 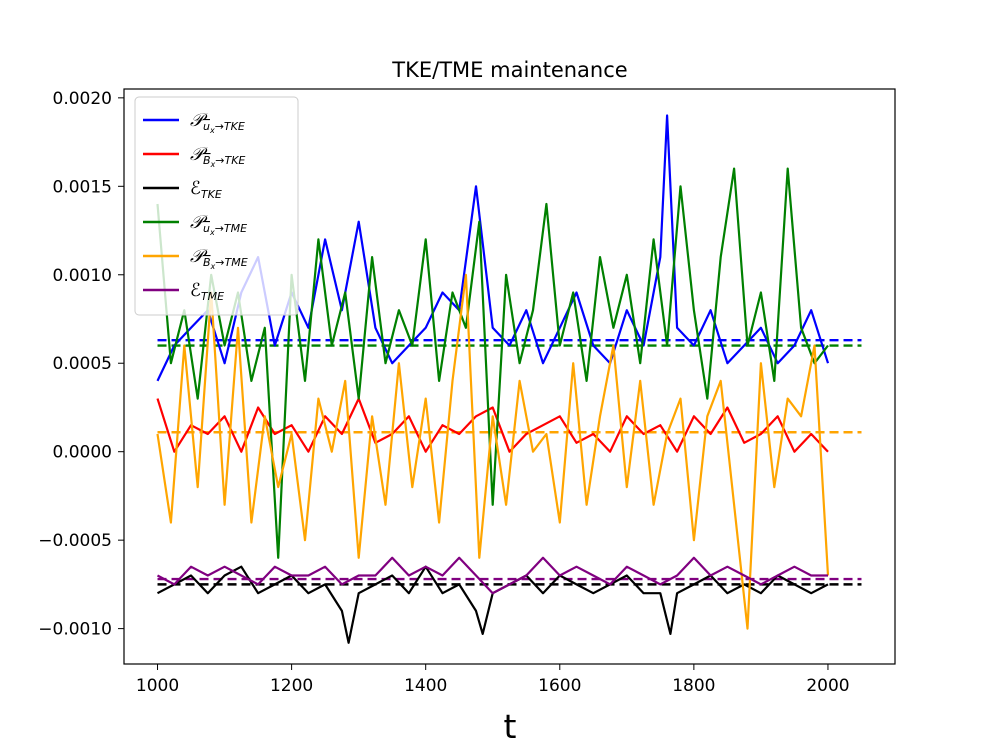 What do you see at coordinates (492, 604) in the screenshot?
I see `series-line-E_TKE` at bounding box center [492, 604].